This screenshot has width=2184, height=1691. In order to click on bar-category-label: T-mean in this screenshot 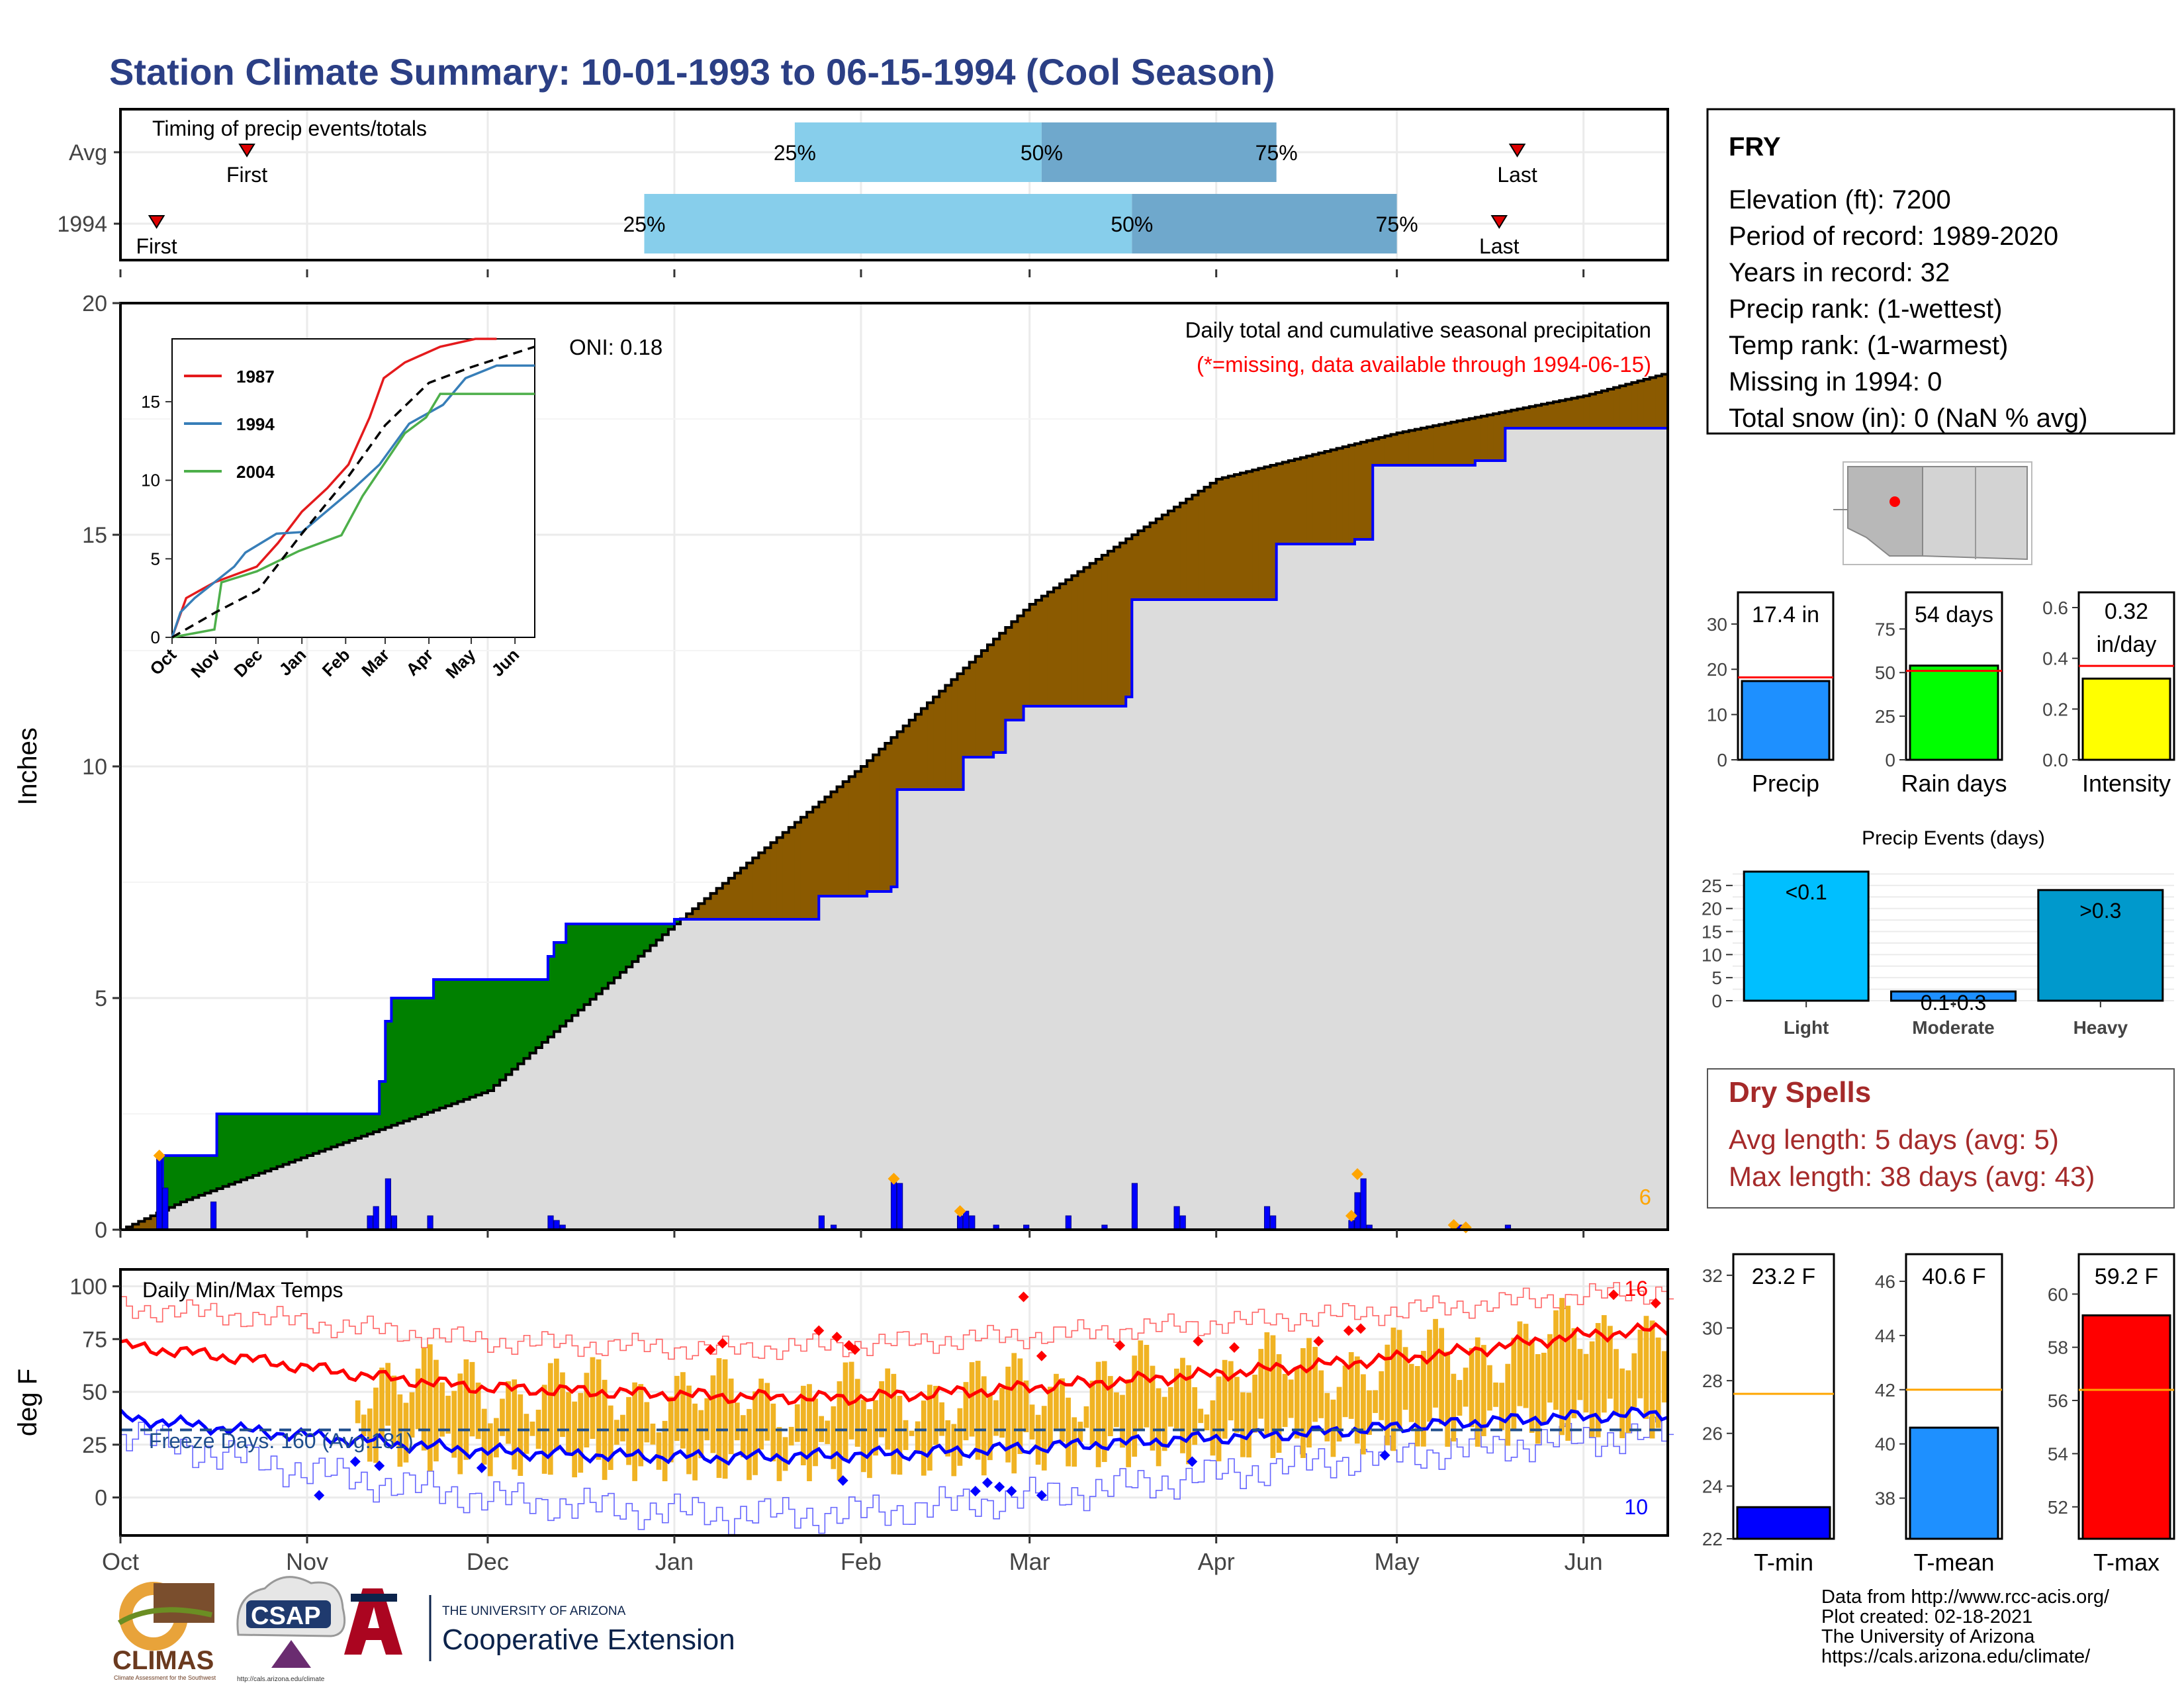, I will do `click(1954, 1563)`.